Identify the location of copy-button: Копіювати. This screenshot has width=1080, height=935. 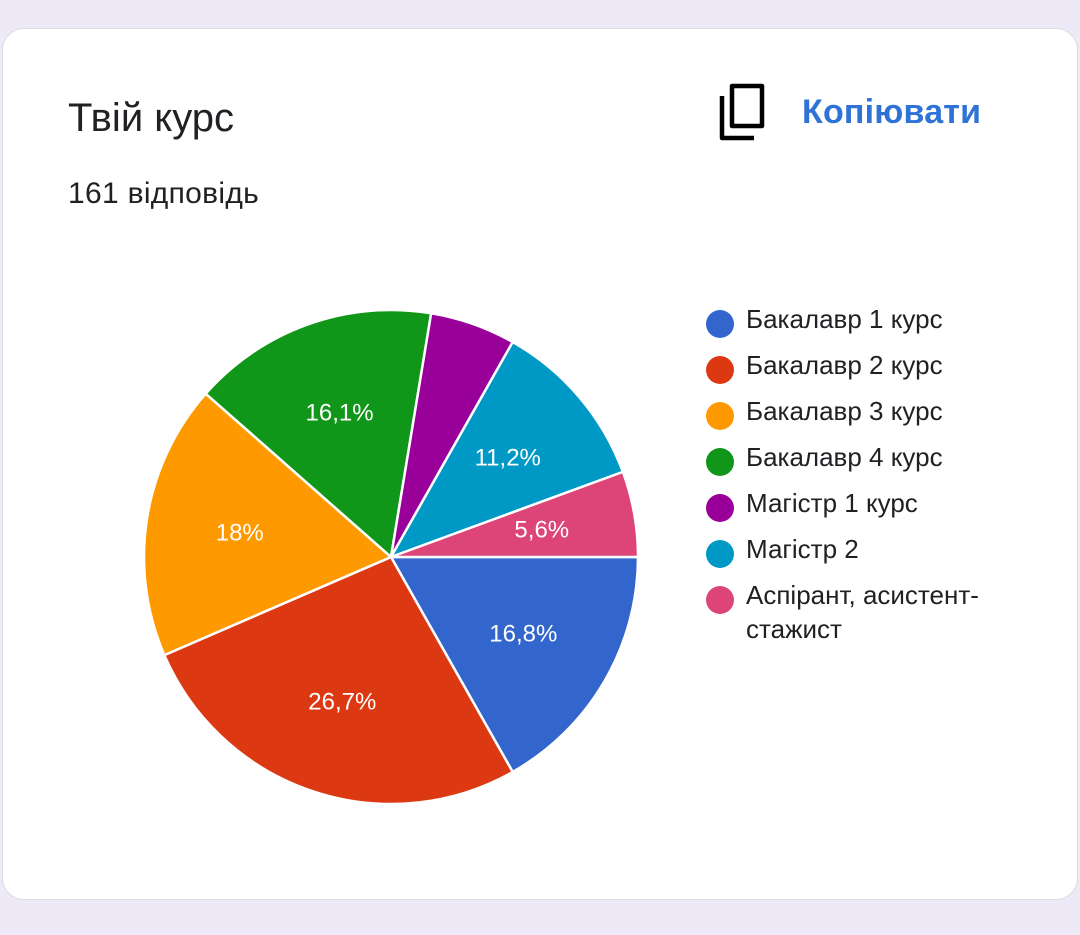
(866, 112).